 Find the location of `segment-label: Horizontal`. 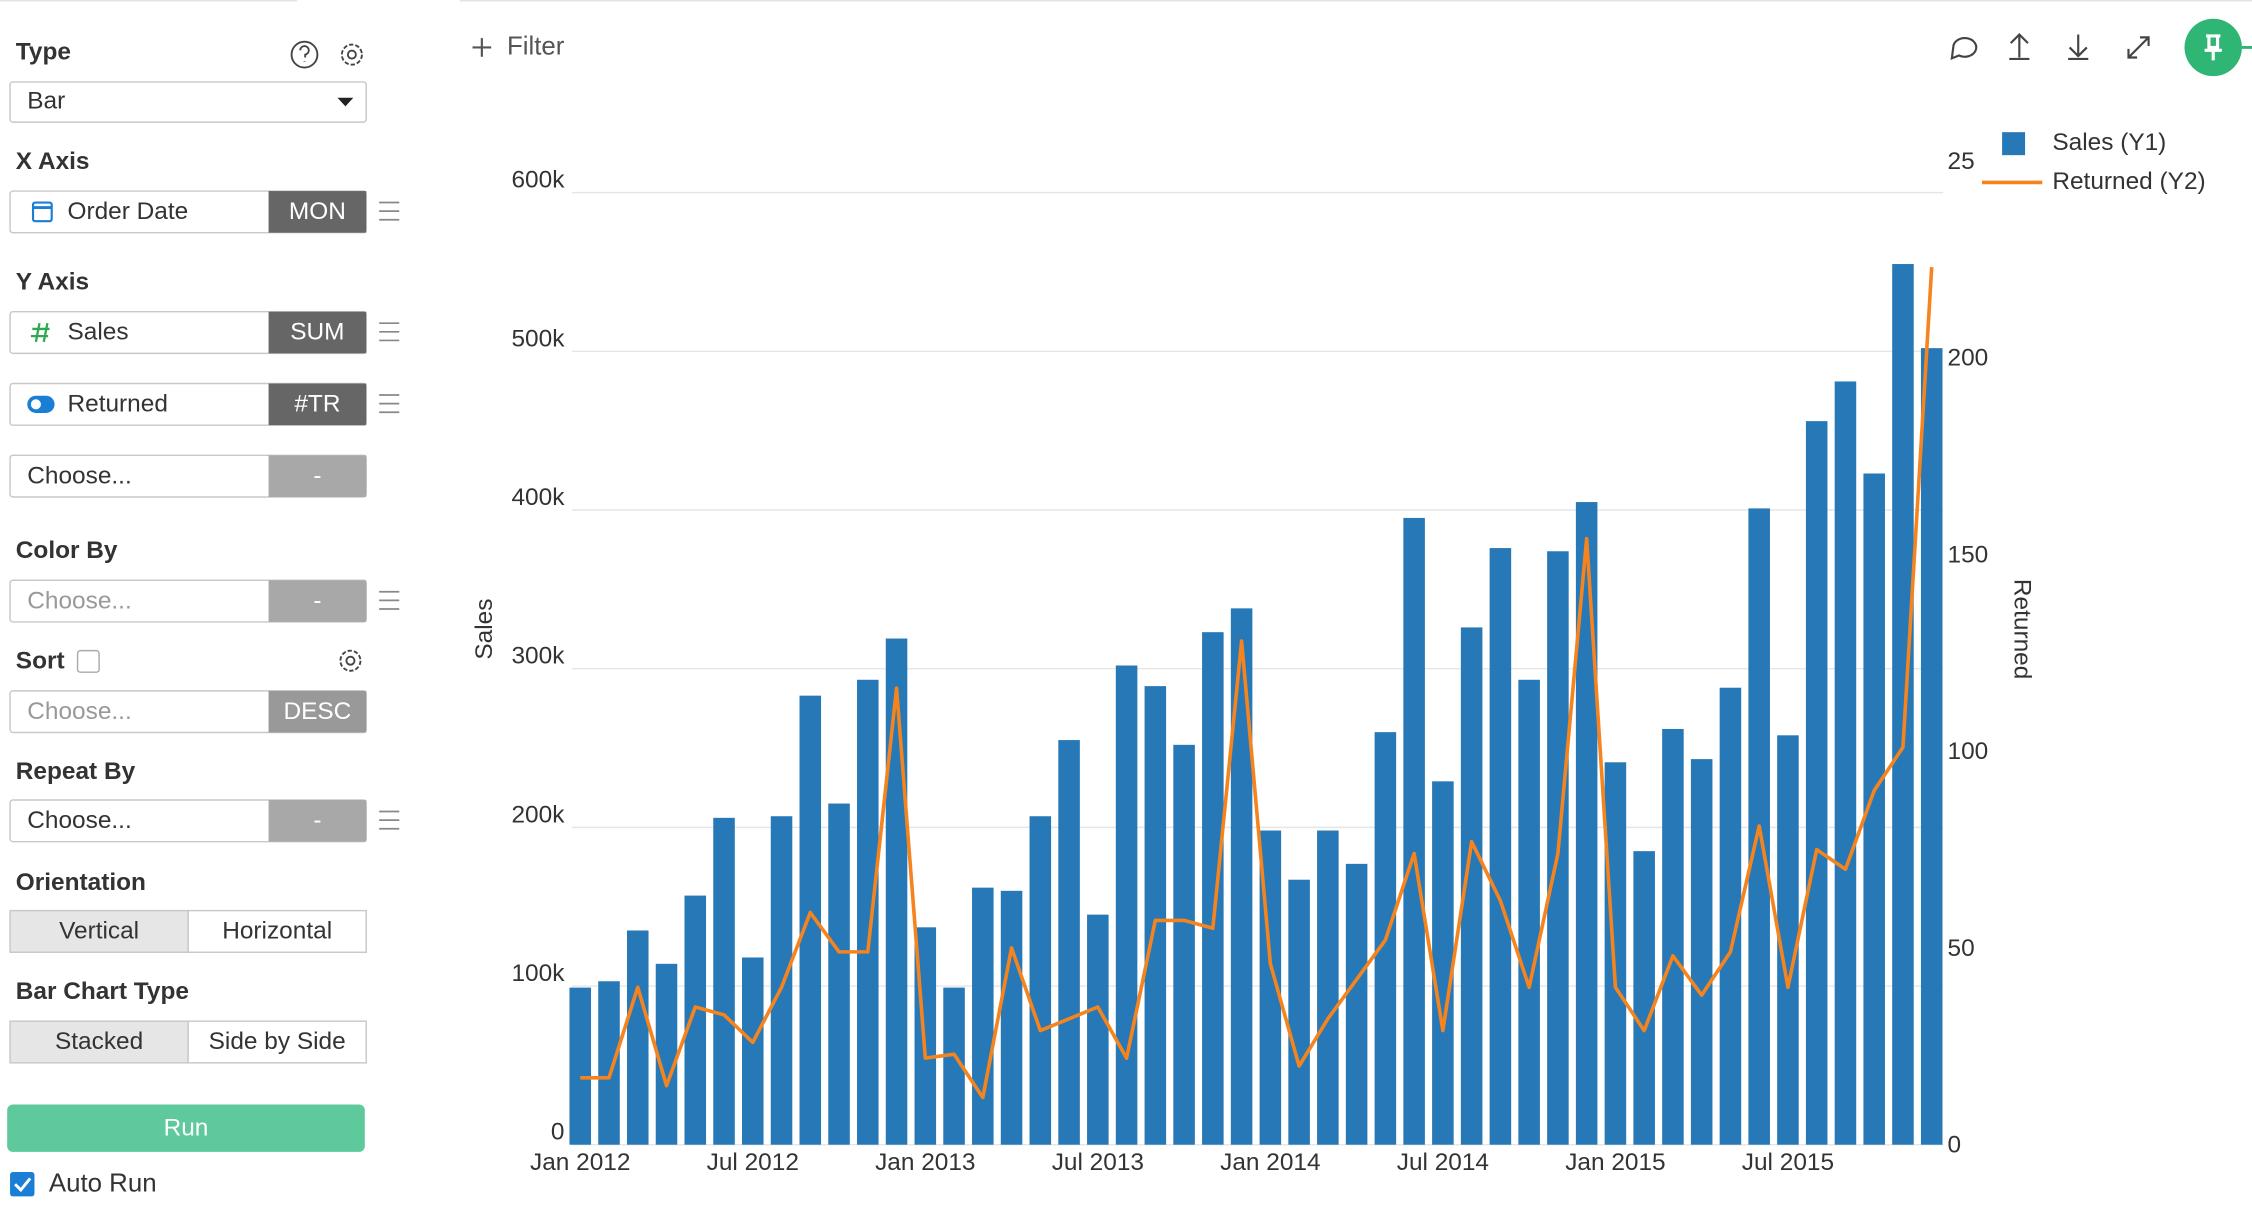

segment-label: Horizontal is located at coordinates (277, 931).